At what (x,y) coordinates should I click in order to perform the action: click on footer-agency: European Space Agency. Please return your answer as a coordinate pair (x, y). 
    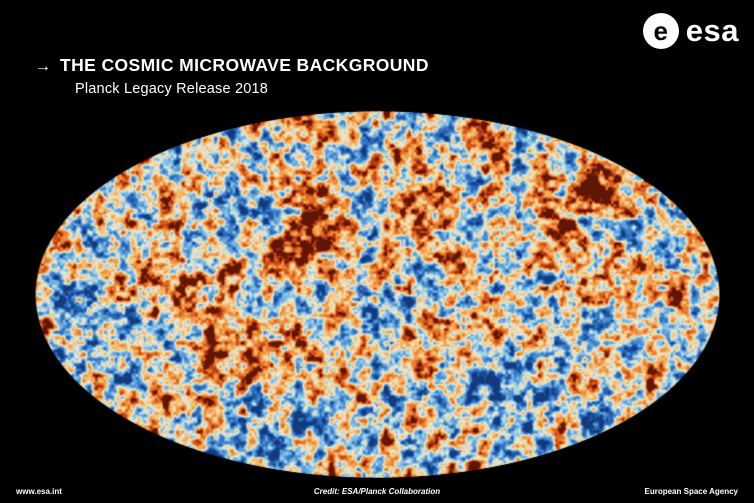
    Looking at the image, I should click on (691, 491).